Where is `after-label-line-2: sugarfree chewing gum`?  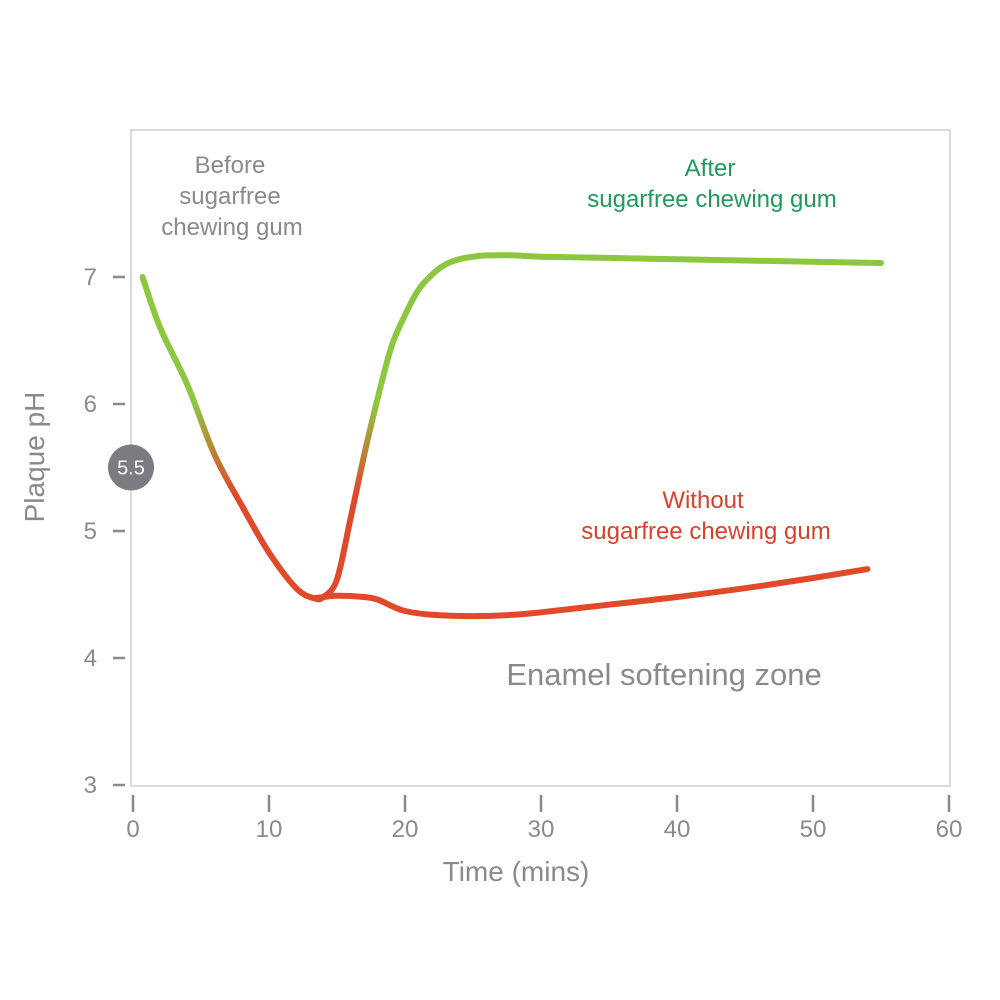 after-label-line-2: sugarfree chewing gum is located at coordinates (711, 199).